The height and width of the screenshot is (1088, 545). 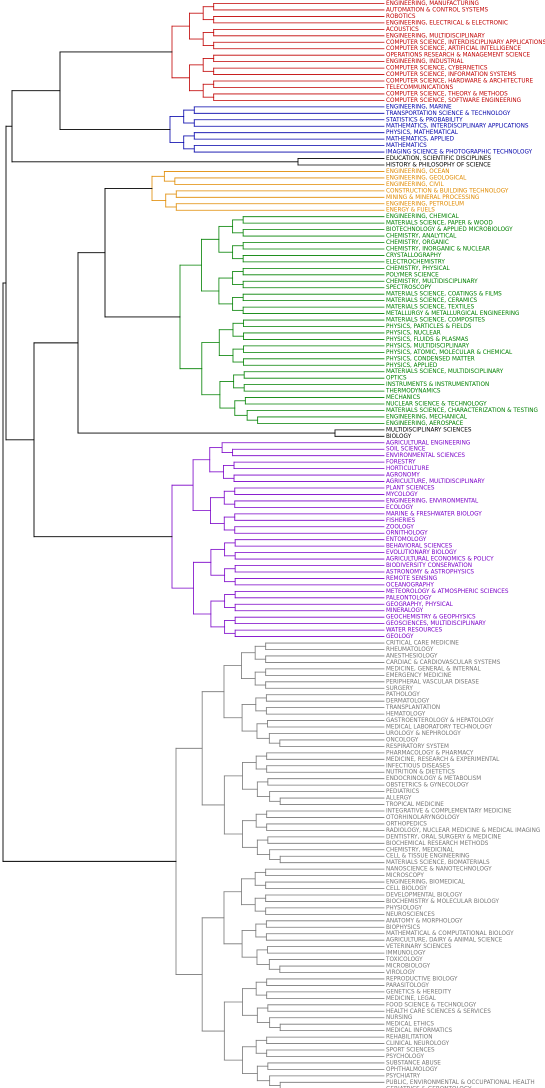 I want to click on leaf-label: MICROSCOPY, so click(x=405, y=876).